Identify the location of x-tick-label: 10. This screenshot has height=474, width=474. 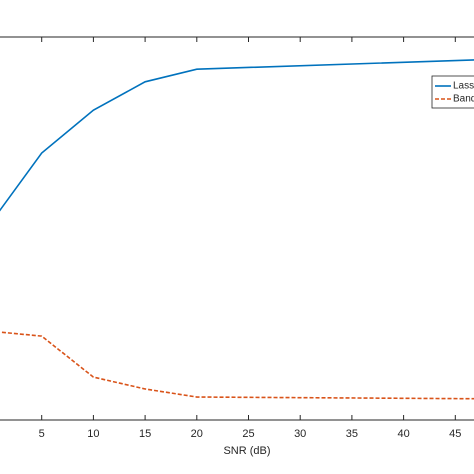
(93, 434).